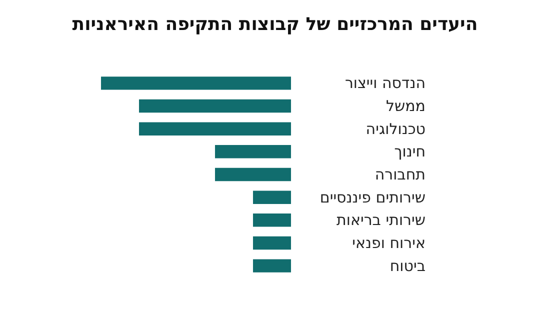  What do you see at coordinates (396, 129) in the screenshot?
I see `y-tick-label: טכנולוגיה` at bounding box center [396, 129].